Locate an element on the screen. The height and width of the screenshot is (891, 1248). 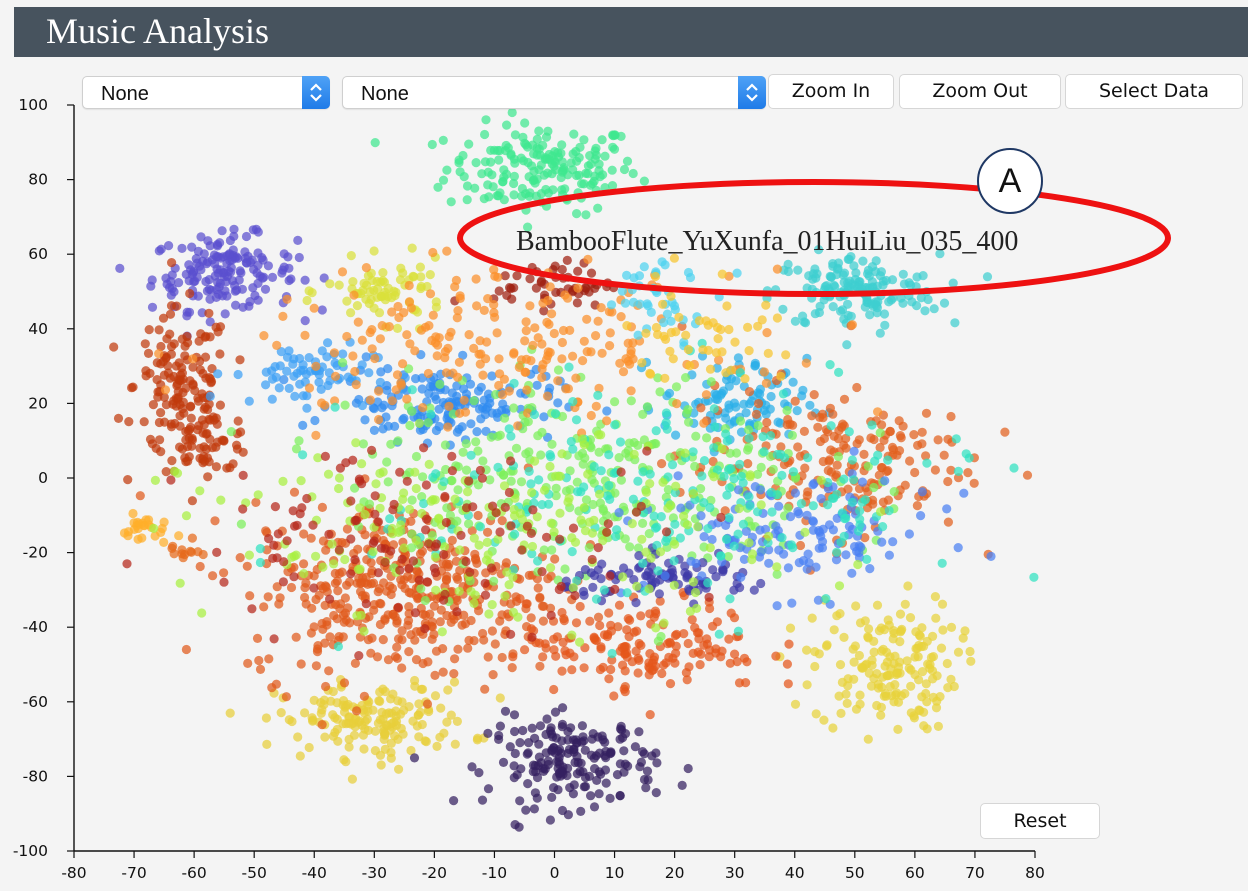
reset-button: Reset is located at coordinates (1040, 821).